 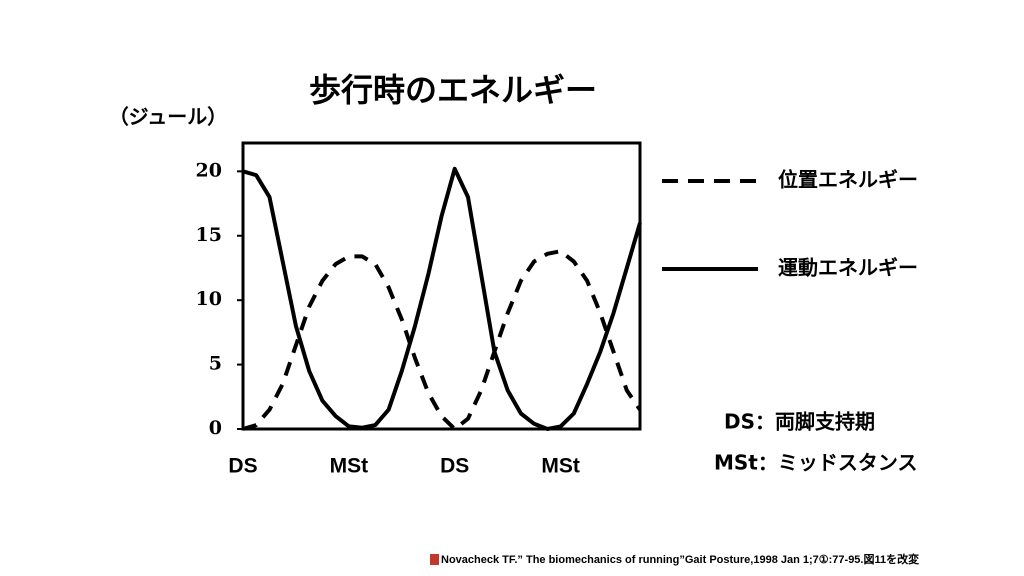 I want to click on y-tick-label: 20, so click(x=209, y=170).